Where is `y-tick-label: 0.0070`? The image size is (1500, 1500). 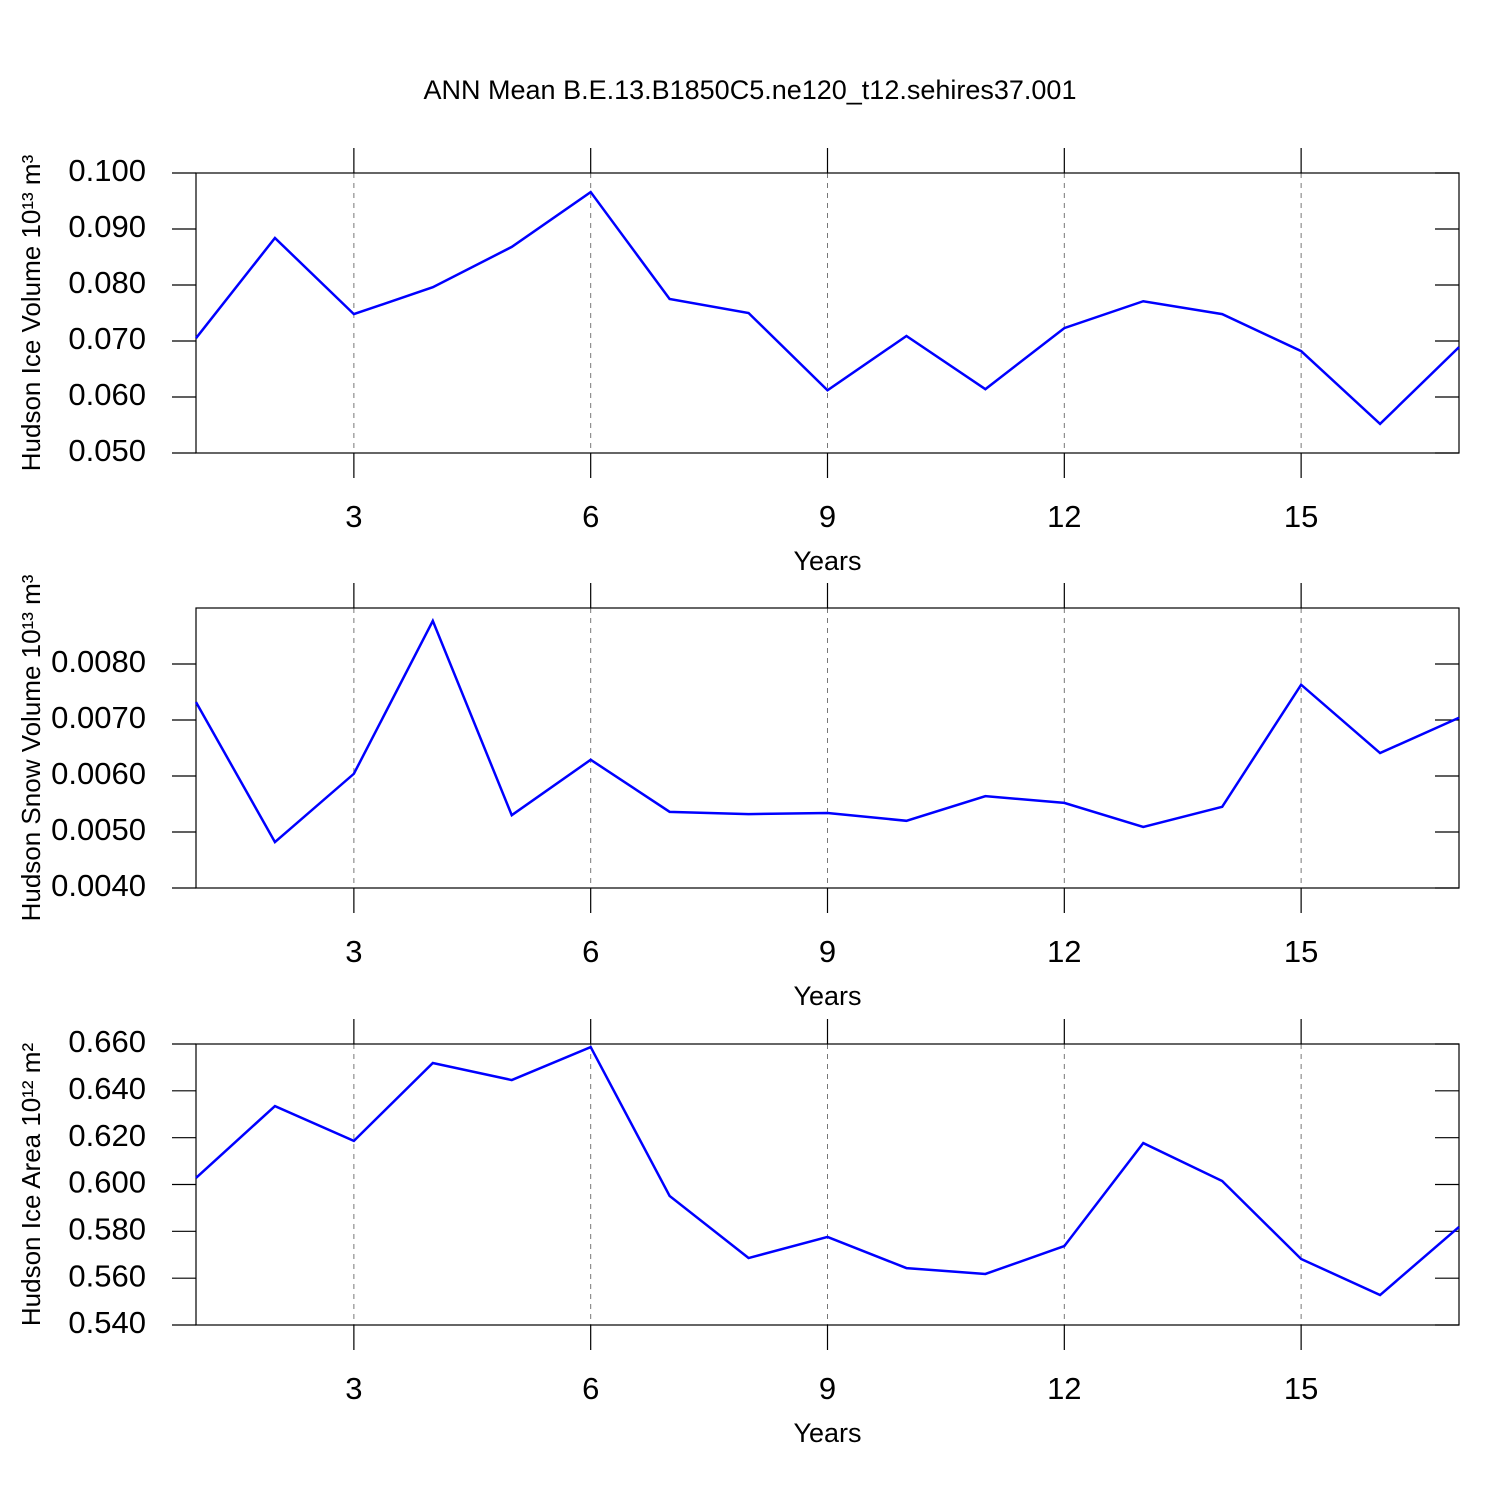 y-tick-label: 0.0070 is located at coordinates (98, 717).